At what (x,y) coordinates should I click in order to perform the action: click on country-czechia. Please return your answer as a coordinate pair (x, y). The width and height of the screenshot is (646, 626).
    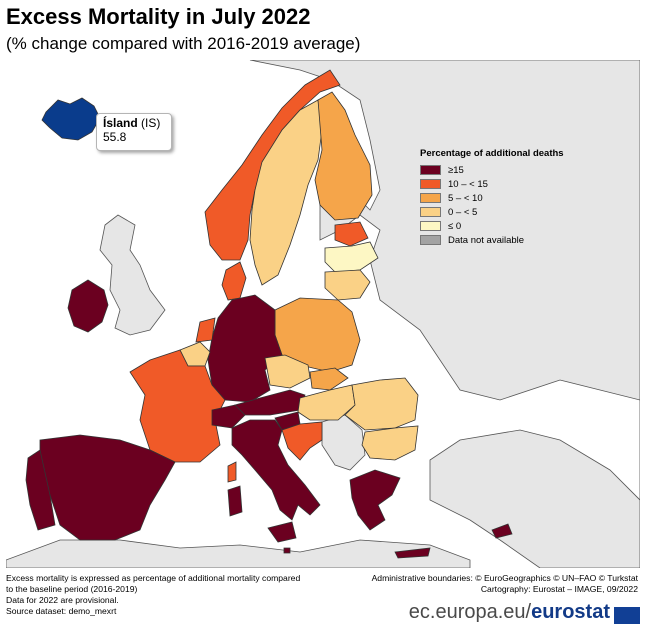
    Looking at the image, I should click on (287, 371).